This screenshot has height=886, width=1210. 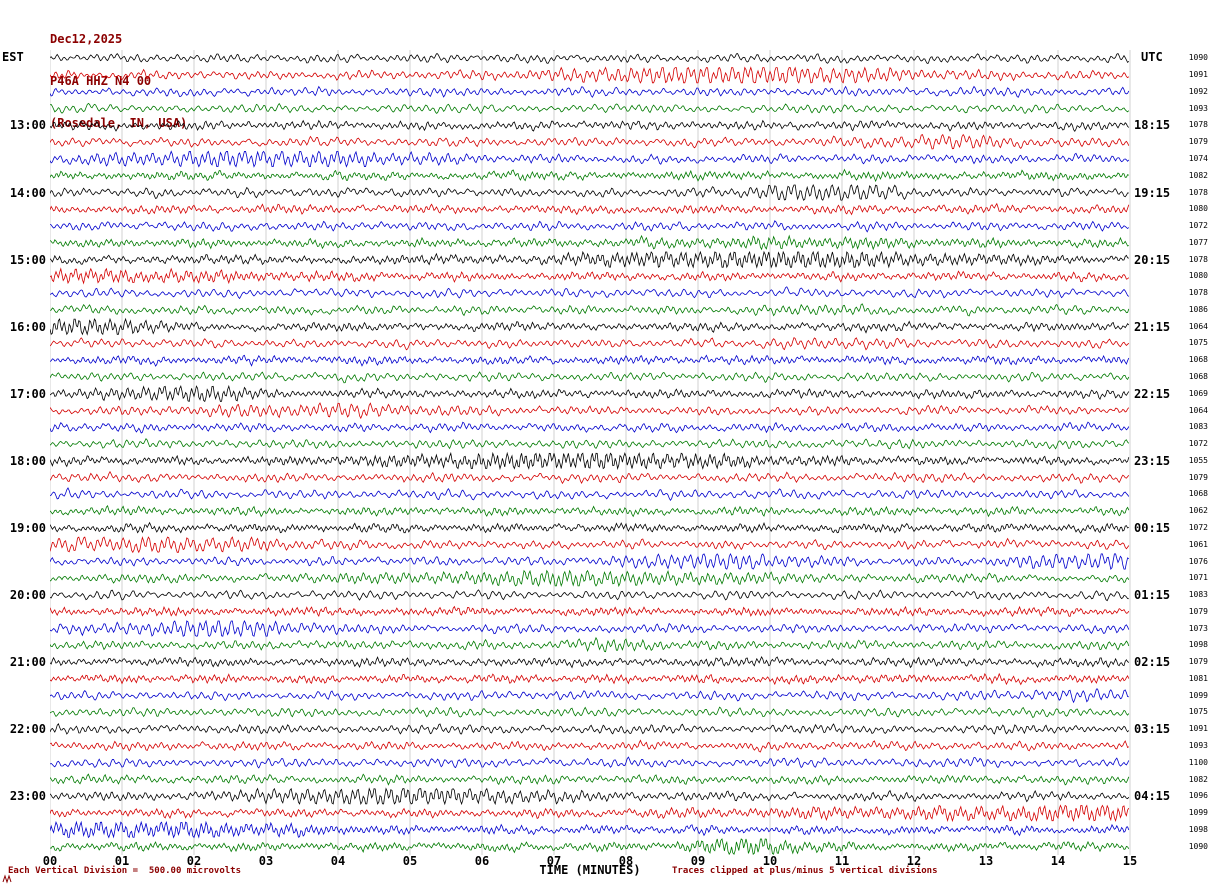 I want to click on amplitude-label: 1073, so click(x=1198, y=628).